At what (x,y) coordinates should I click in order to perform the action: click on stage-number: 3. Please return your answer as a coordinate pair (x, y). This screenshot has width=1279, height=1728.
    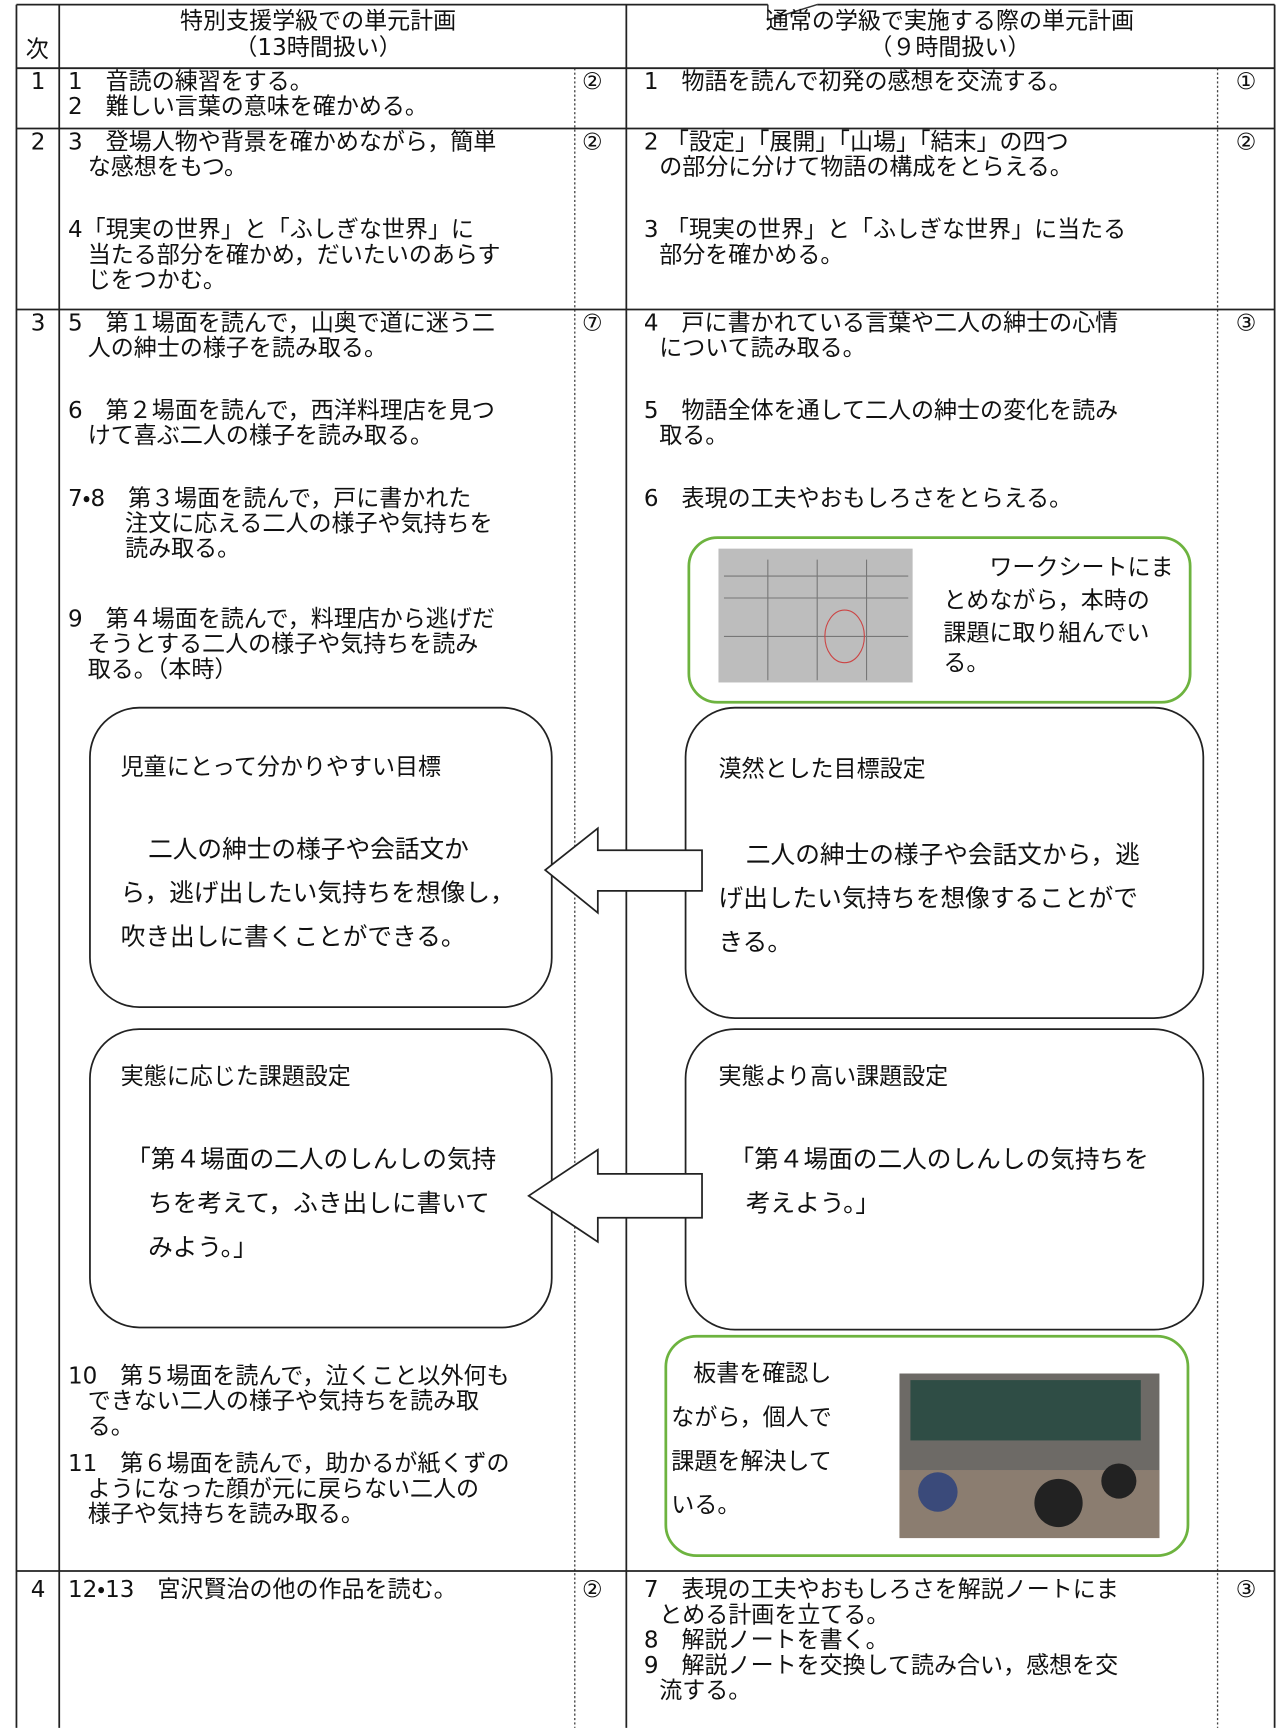
    Looking at the image, I should click on (38, 323).